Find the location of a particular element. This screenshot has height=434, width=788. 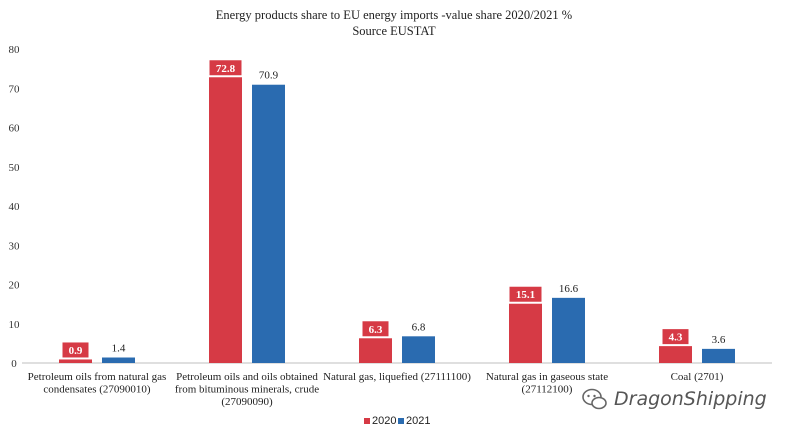

y-tick-label: 50 is located at coordinates (15, 168).